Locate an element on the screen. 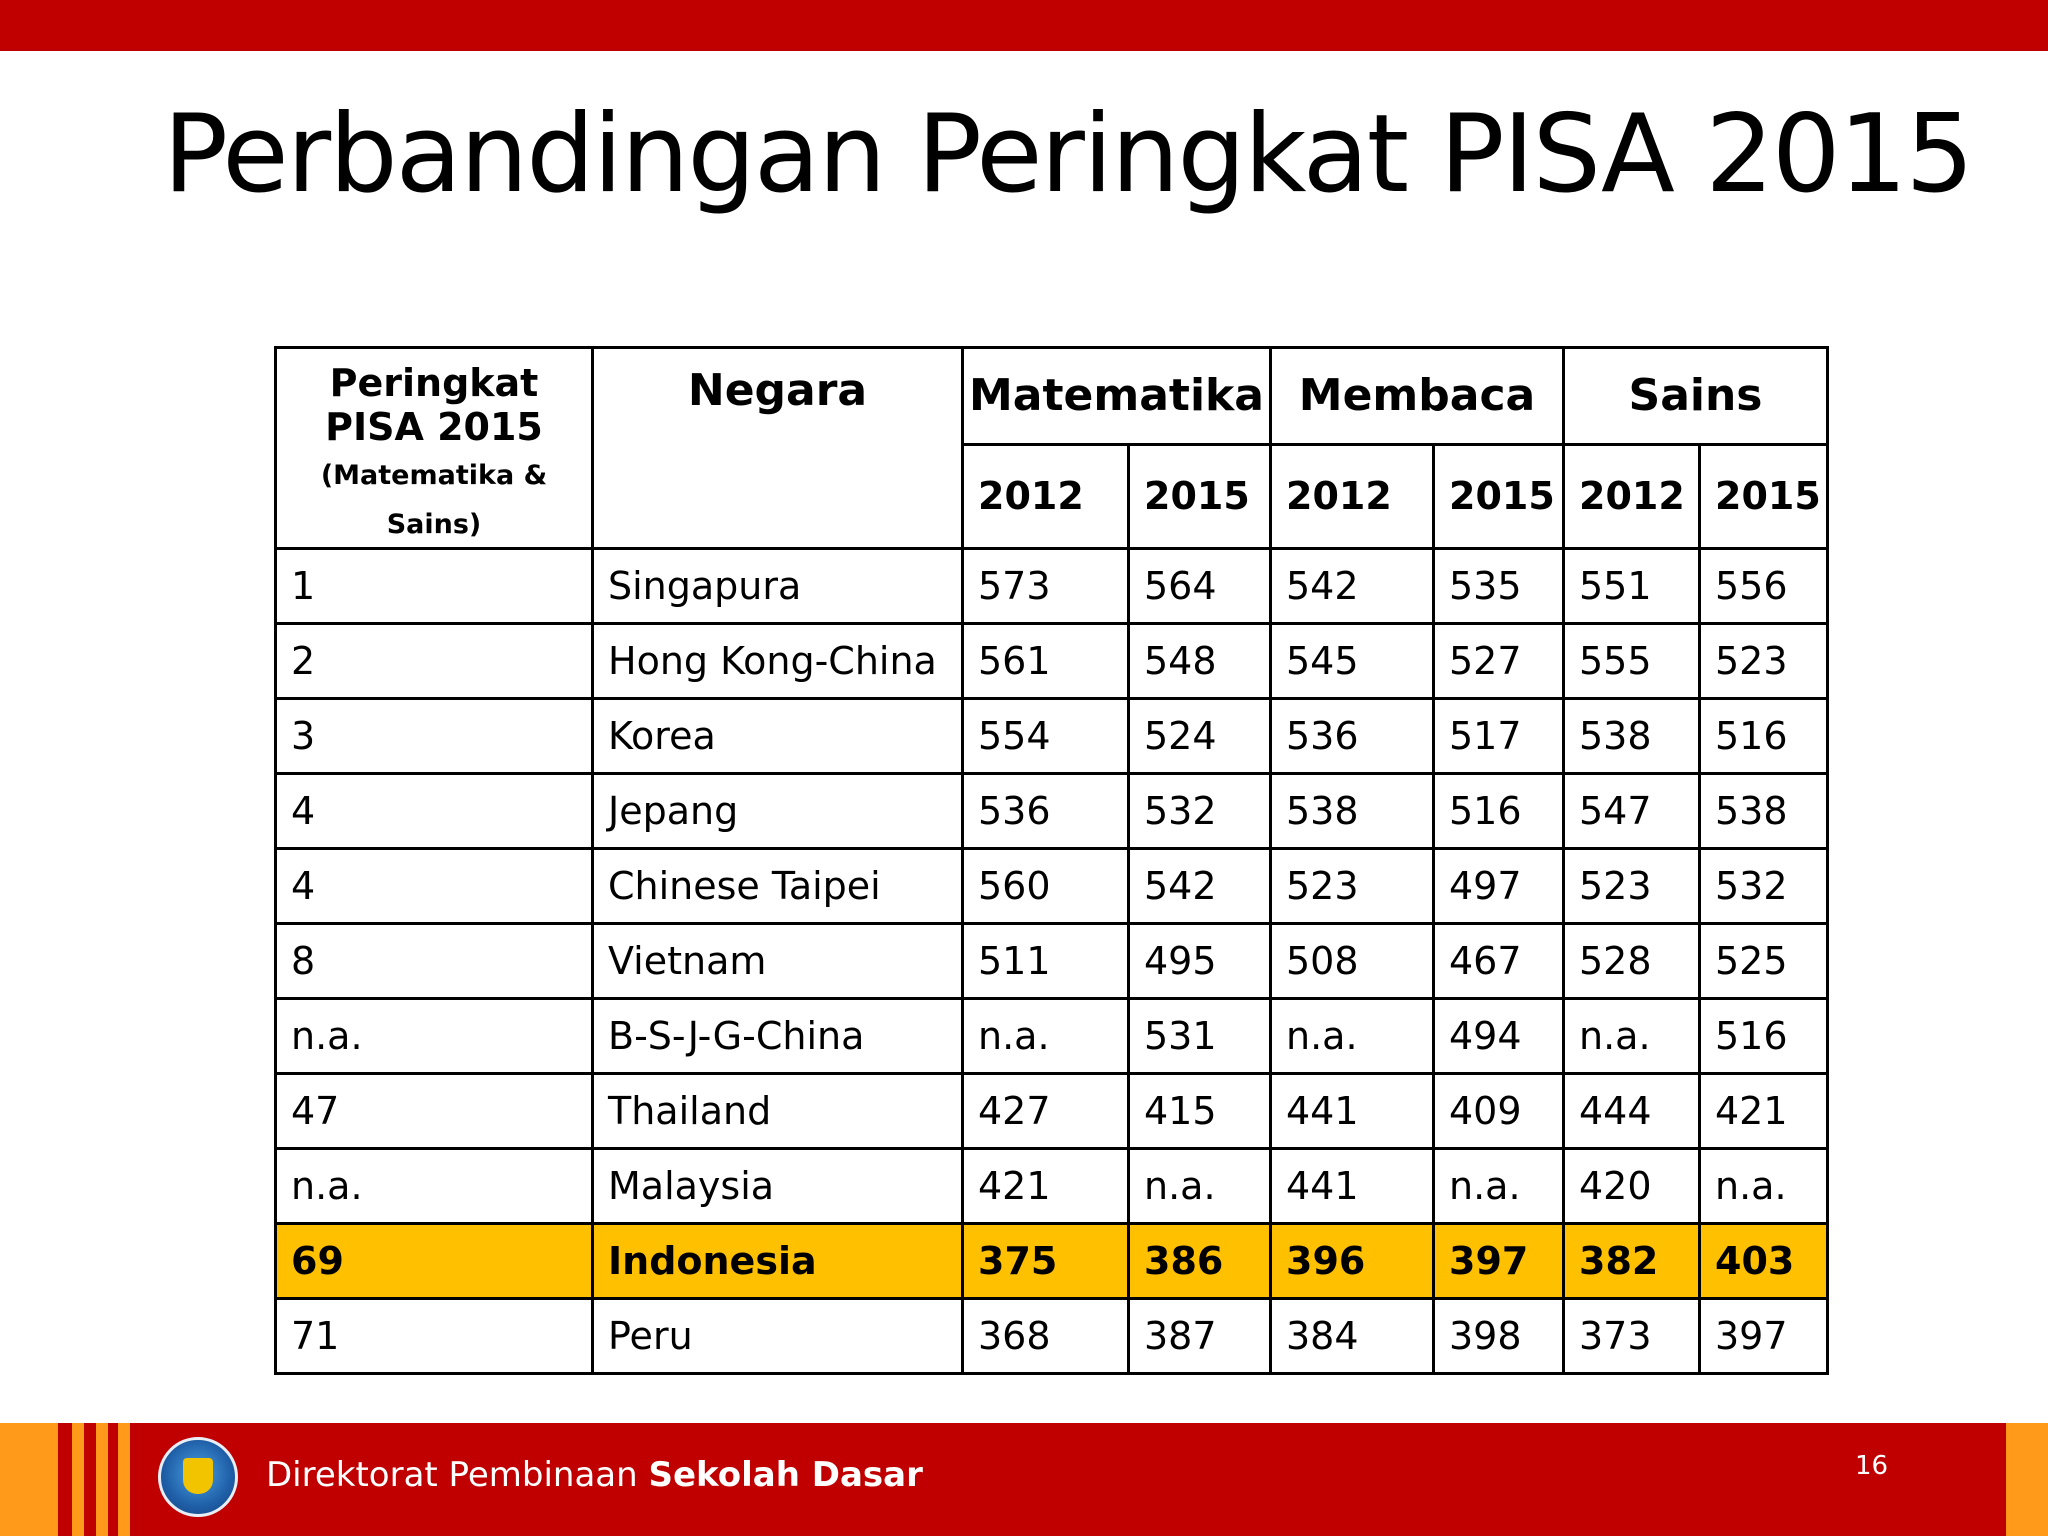  header-country: Negara is located at coordinates (777, 448).